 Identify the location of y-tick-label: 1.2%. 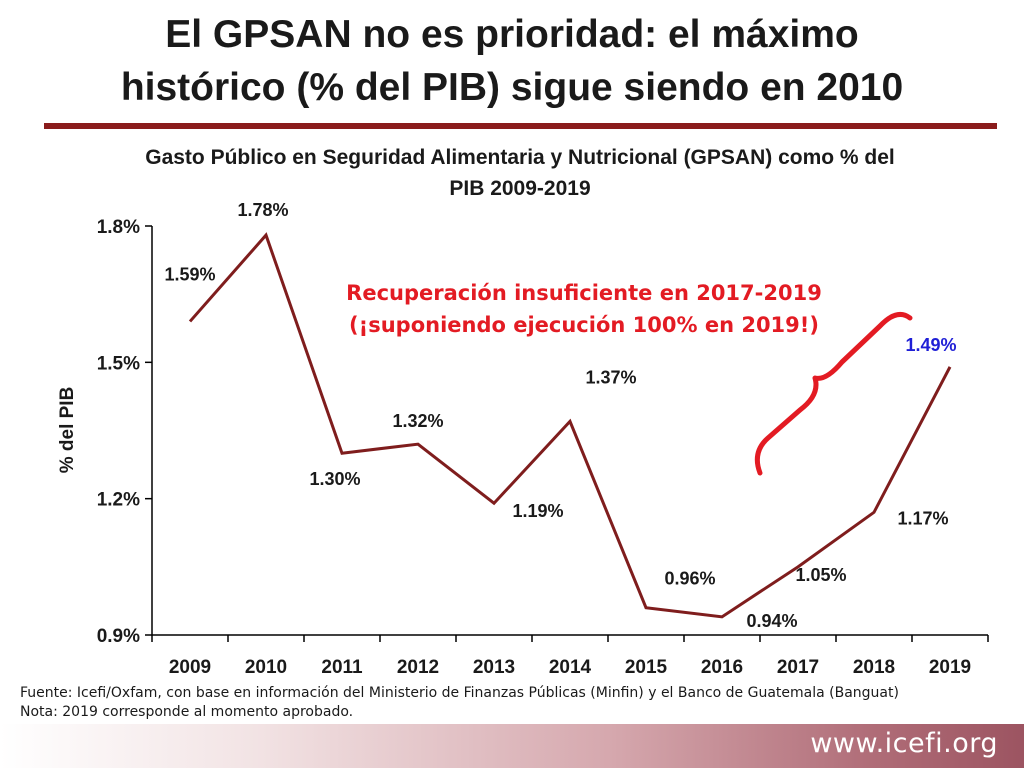
(118, 500).